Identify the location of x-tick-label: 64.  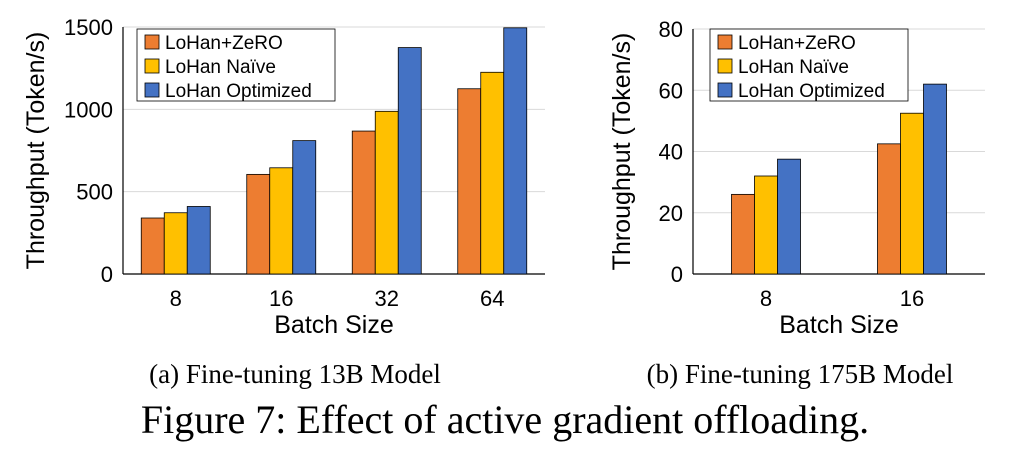
(492, 298).